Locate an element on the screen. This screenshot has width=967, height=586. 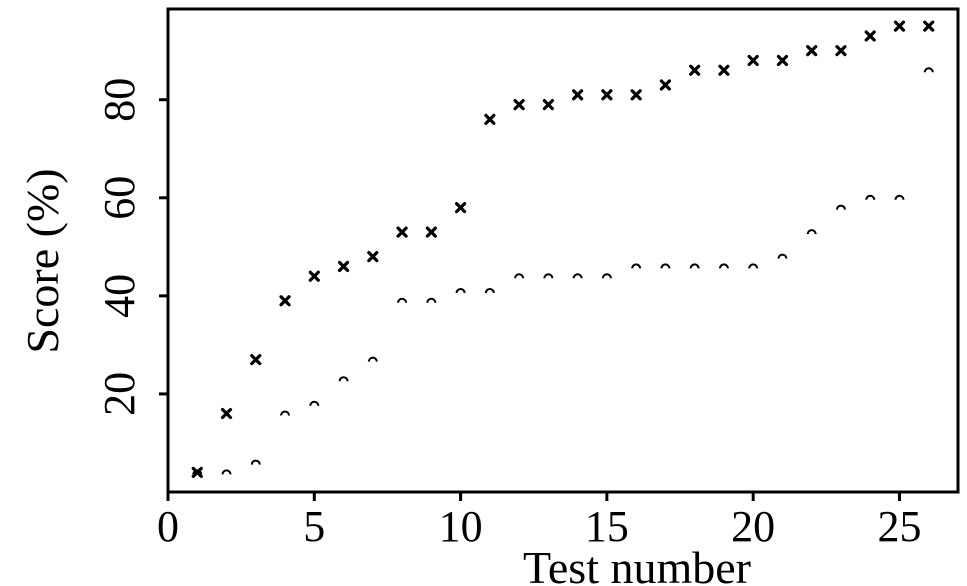
y-tick-label: 60 is located at coordinates (119, 198).